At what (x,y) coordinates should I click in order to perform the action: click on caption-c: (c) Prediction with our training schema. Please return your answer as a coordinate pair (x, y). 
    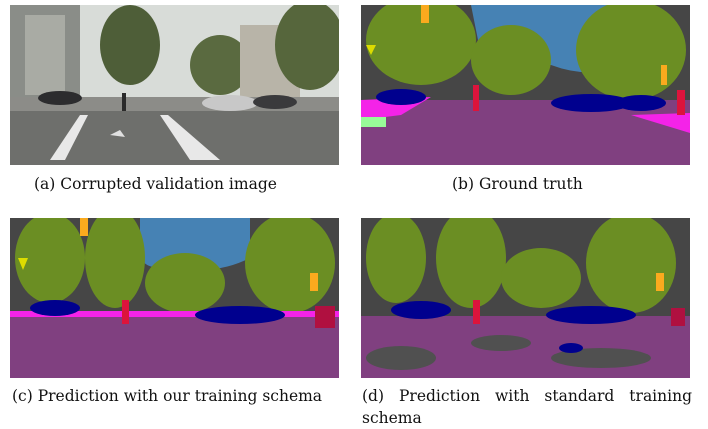
    Looking at the image, I should click on (167, 396).